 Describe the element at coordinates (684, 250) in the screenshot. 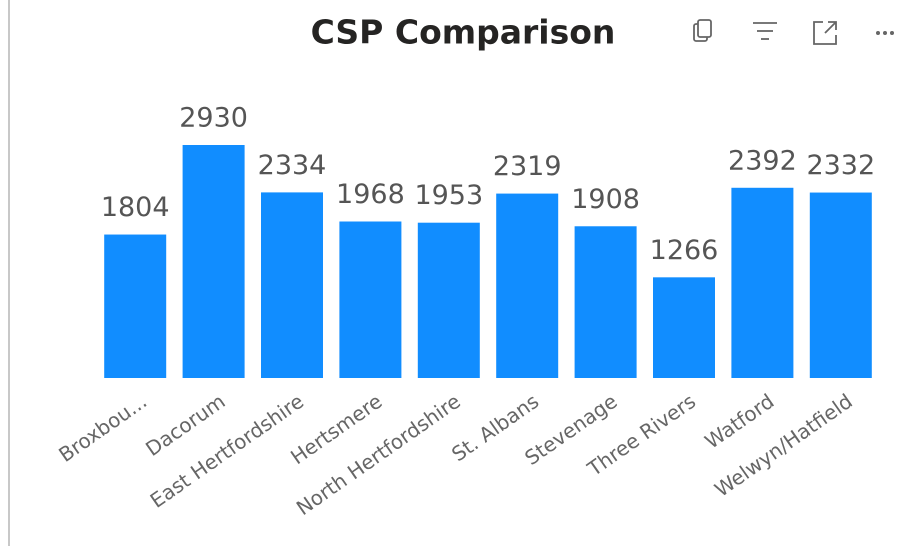

I see `data-label: 1266` at that location.